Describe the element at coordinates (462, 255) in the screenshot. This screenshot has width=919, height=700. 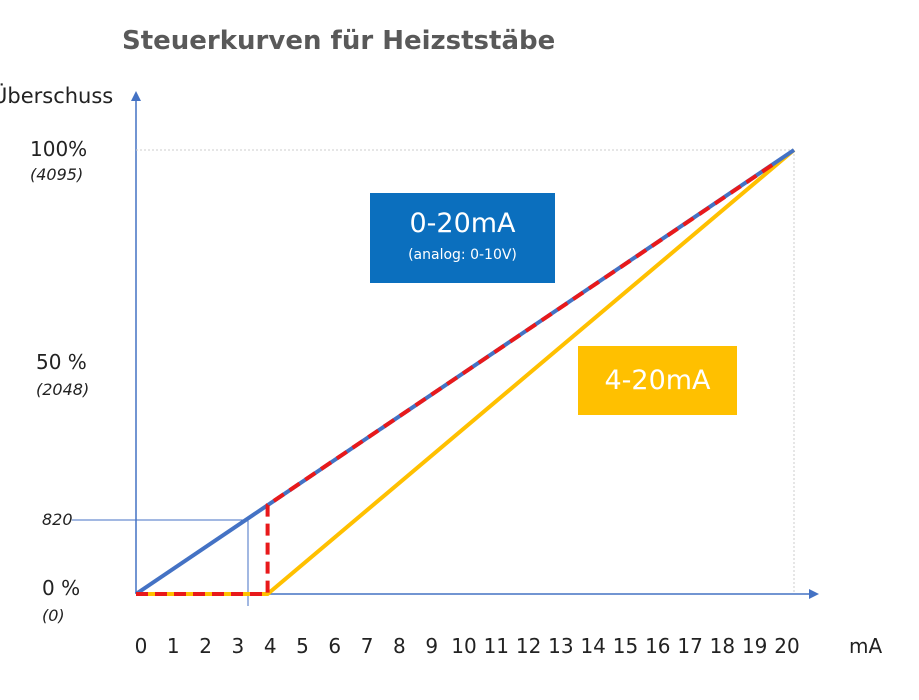
I see `annotation-0-20ma-subtitle: (analog: 0-10V)` at that location.